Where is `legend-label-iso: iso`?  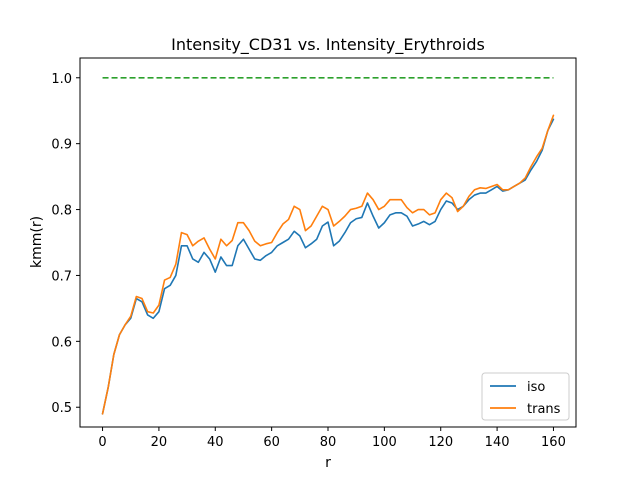
legend-label-iso: iso is located at coordinates (536, 387).